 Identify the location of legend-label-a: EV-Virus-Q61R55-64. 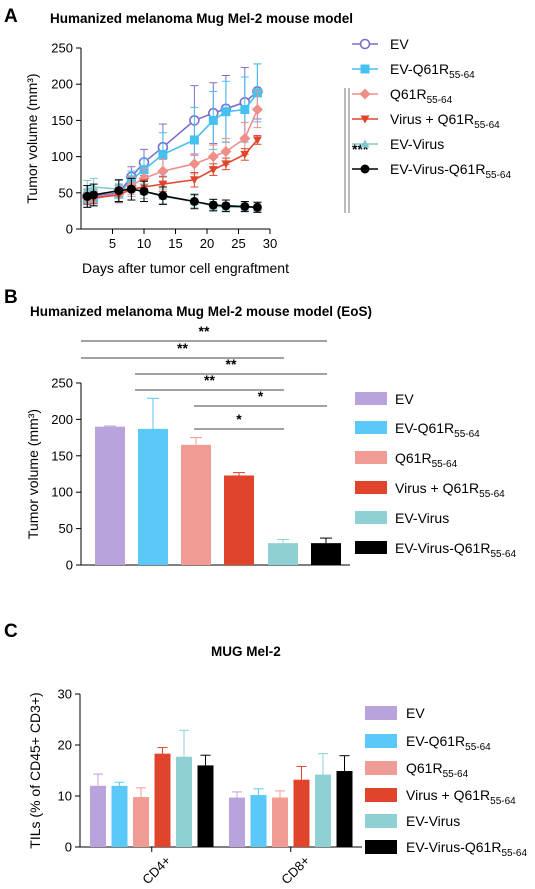
(450, 171).